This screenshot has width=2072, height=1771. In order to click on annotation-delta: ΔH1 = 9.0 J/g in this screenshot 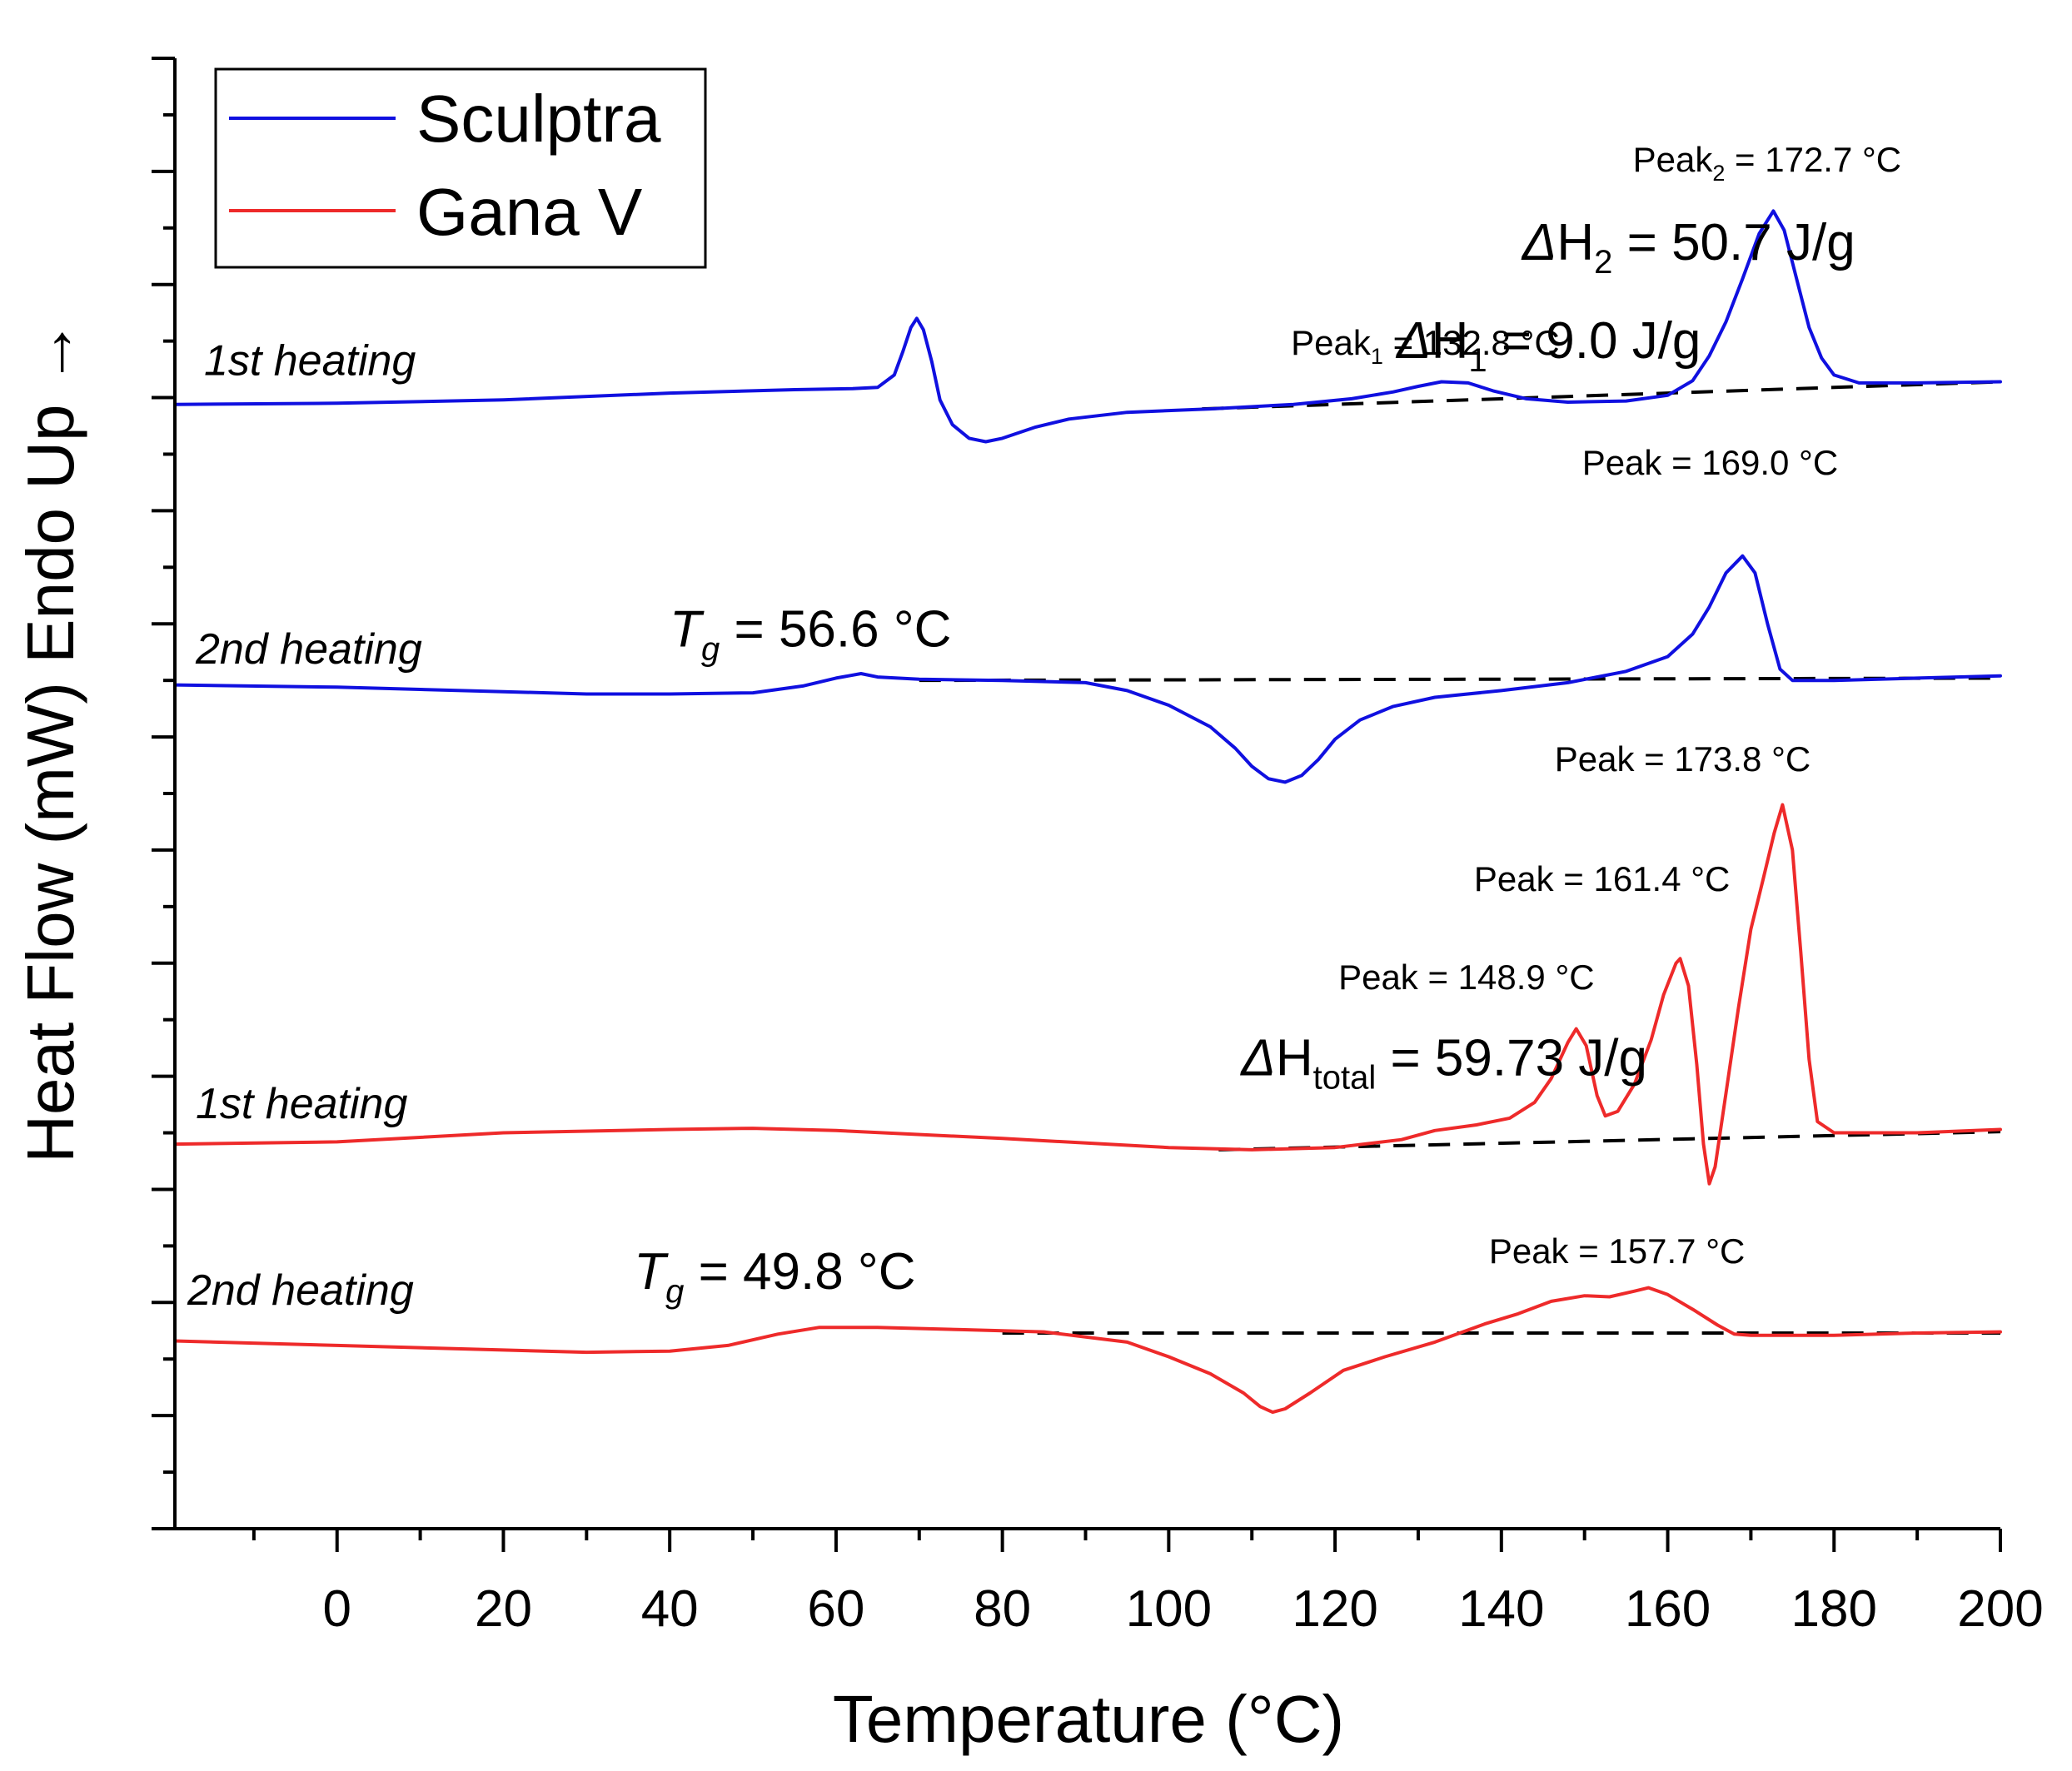, I will do `click(1548, 346)`.